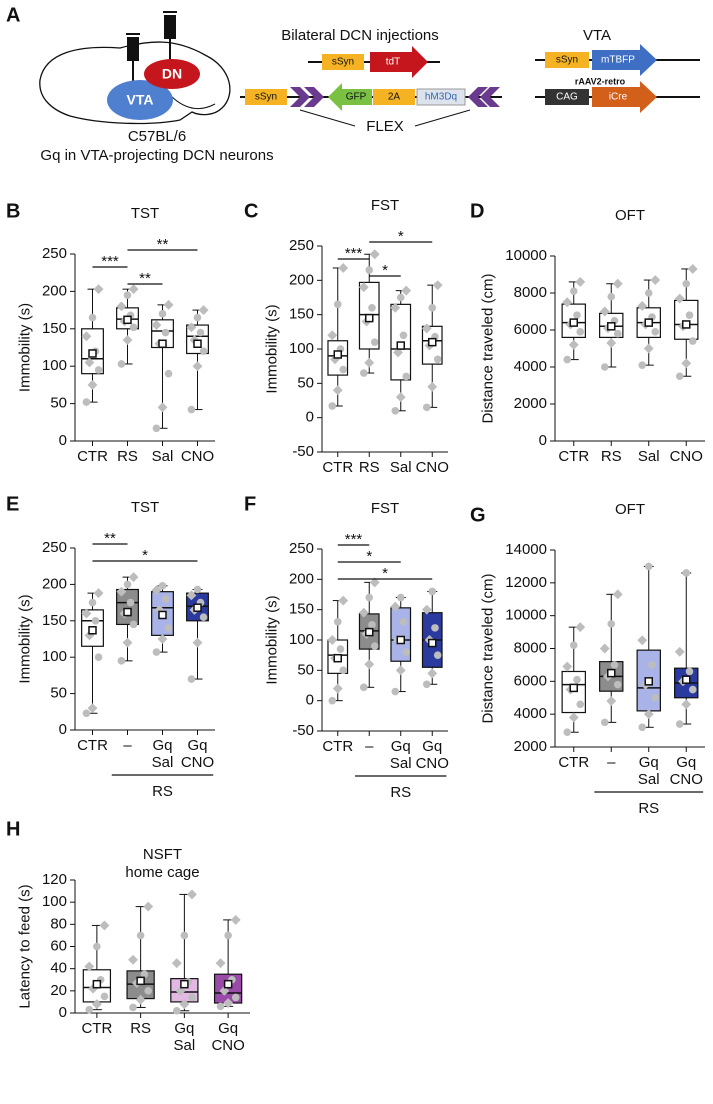  What do you see at coordinates (157, 136) in the screenshot?
I see `mouse-line: C57BL/6` at bounding box center [157, 136].